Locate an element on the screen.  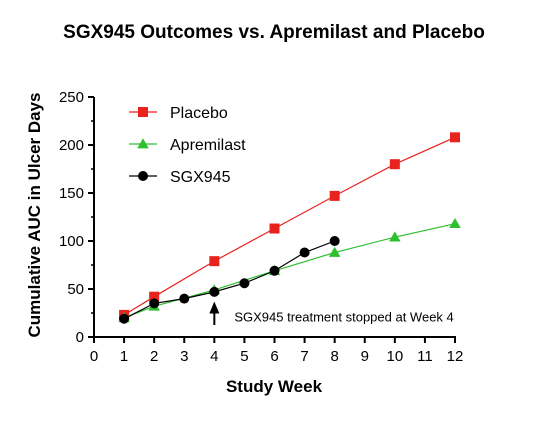
legend-item-sgx945: SGX945 is located at coordinates (180, 177).